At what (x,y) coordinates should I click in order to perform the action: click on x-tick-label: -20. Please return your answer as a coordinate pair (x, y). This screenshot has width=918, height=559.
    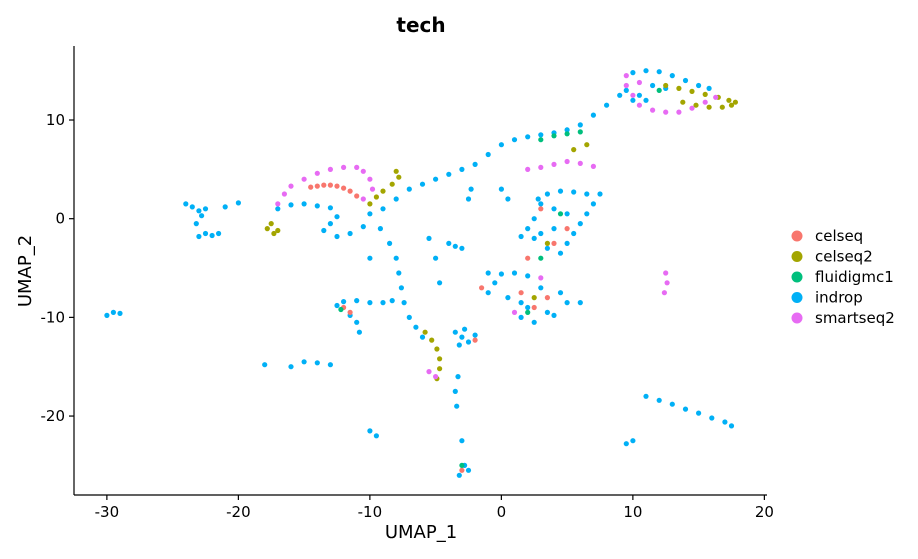
    Looking at the image, I should click on (238, 512).